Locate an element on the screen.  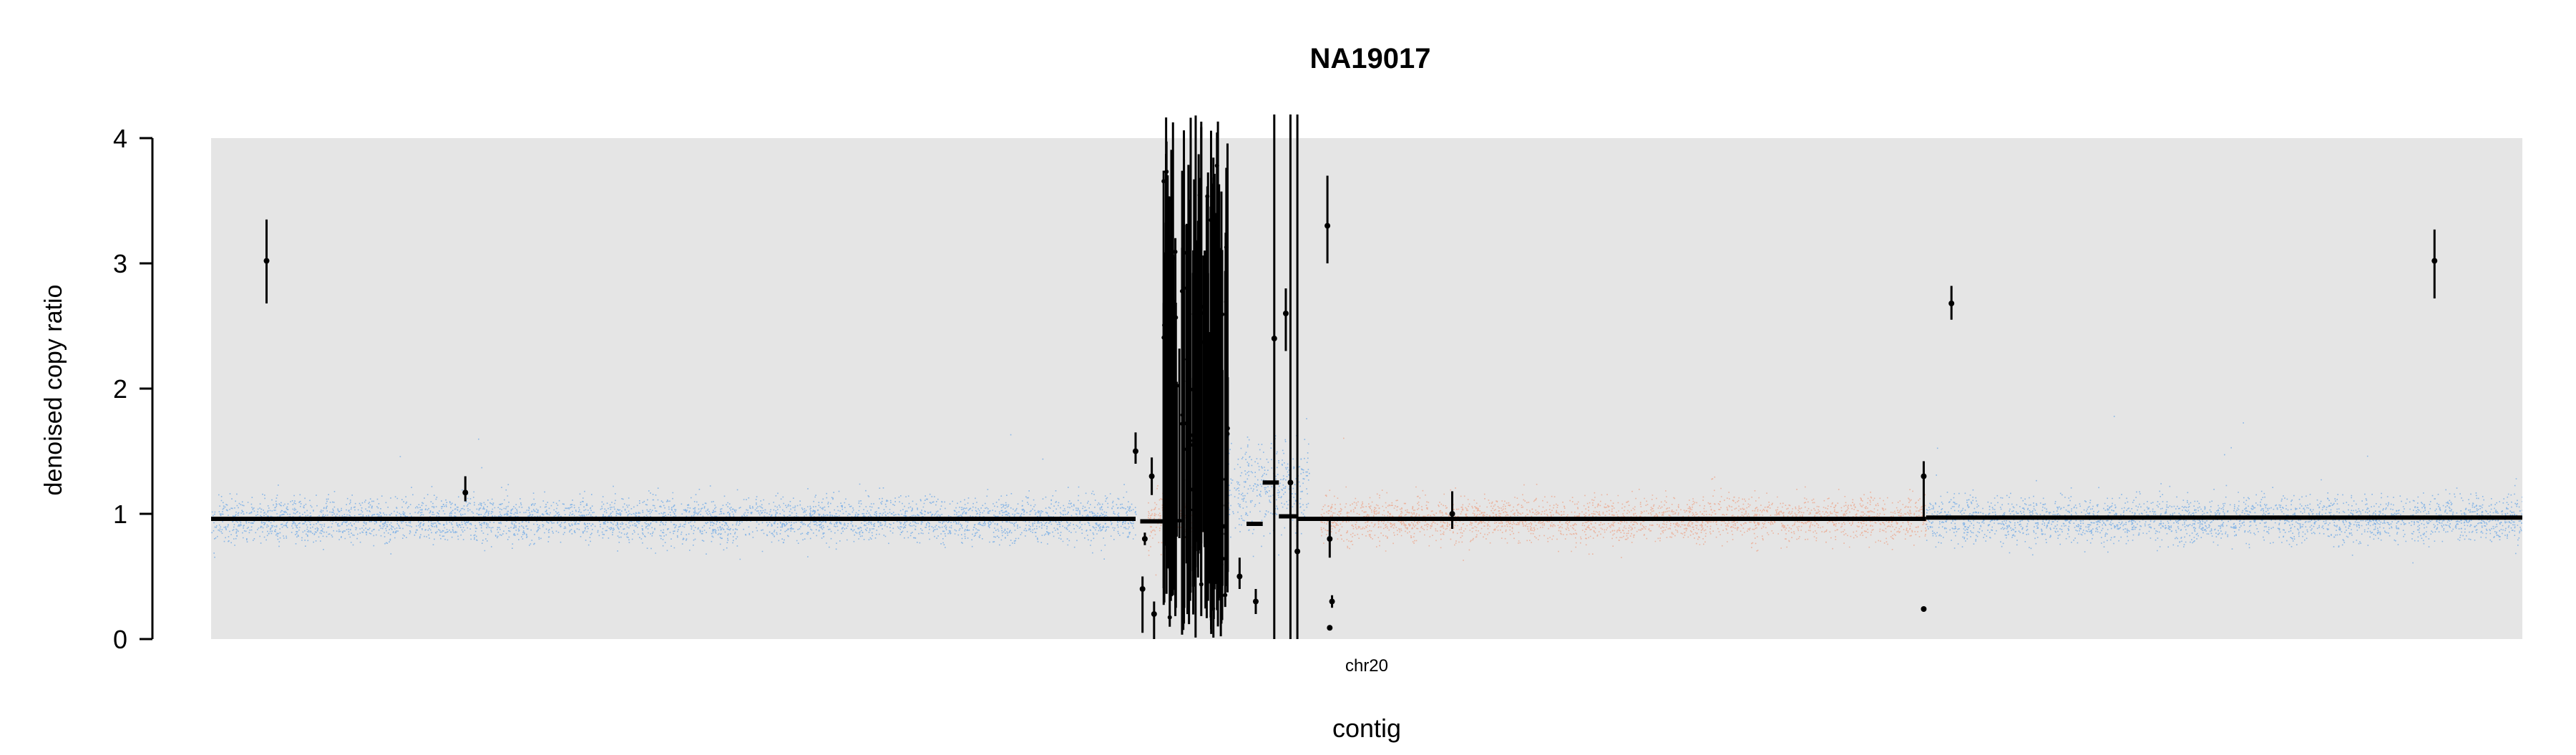
y-axis: 0 1 2 3 4 is located at coordinates (133, 389).